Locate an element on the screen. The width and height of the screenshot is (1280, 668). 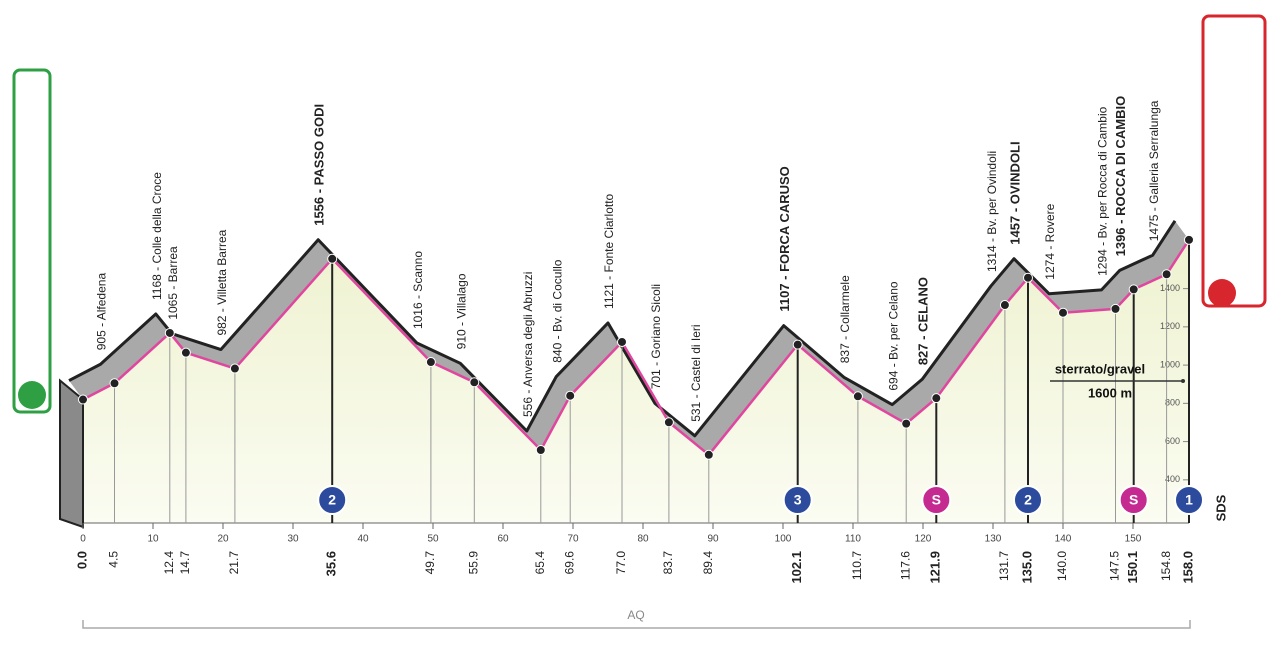
km-label: 69.6 is located at coordinates (569, 563).